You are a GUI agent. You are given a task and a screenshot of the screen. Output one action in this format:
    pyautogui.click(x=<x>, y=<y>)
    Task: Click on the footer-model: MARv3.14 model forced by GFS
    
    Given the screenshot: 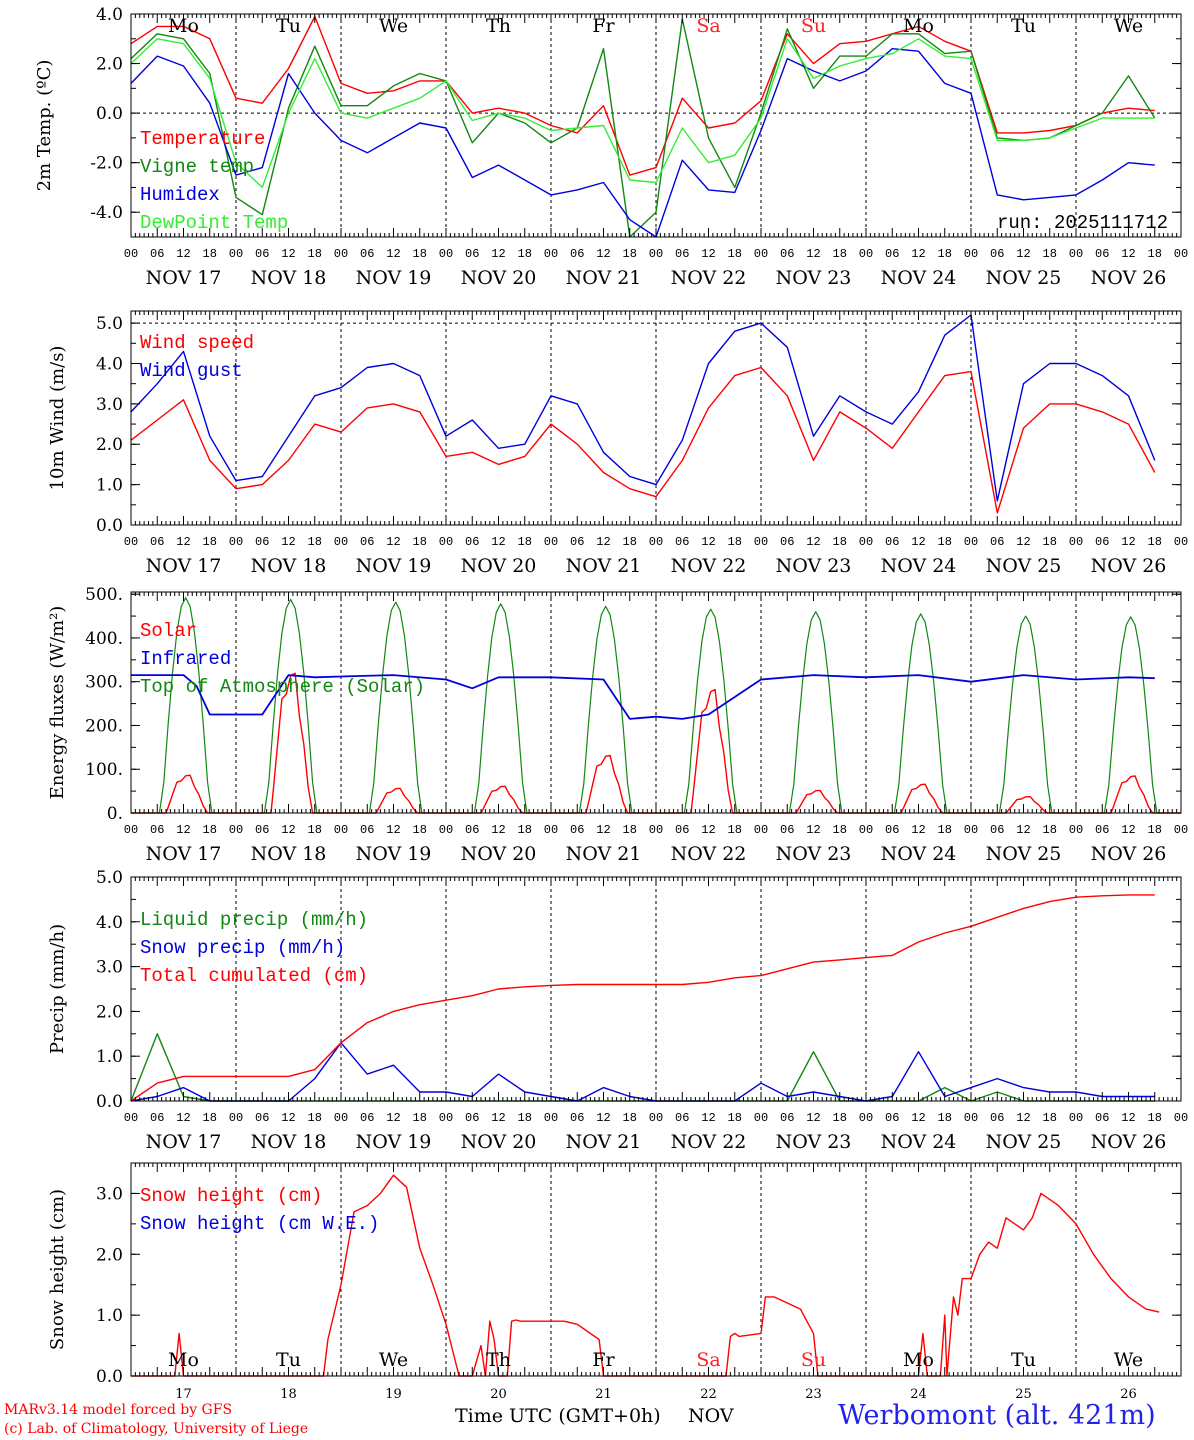 What is the action you would take?
    pyautogui.click(x=118, y=1410)
    